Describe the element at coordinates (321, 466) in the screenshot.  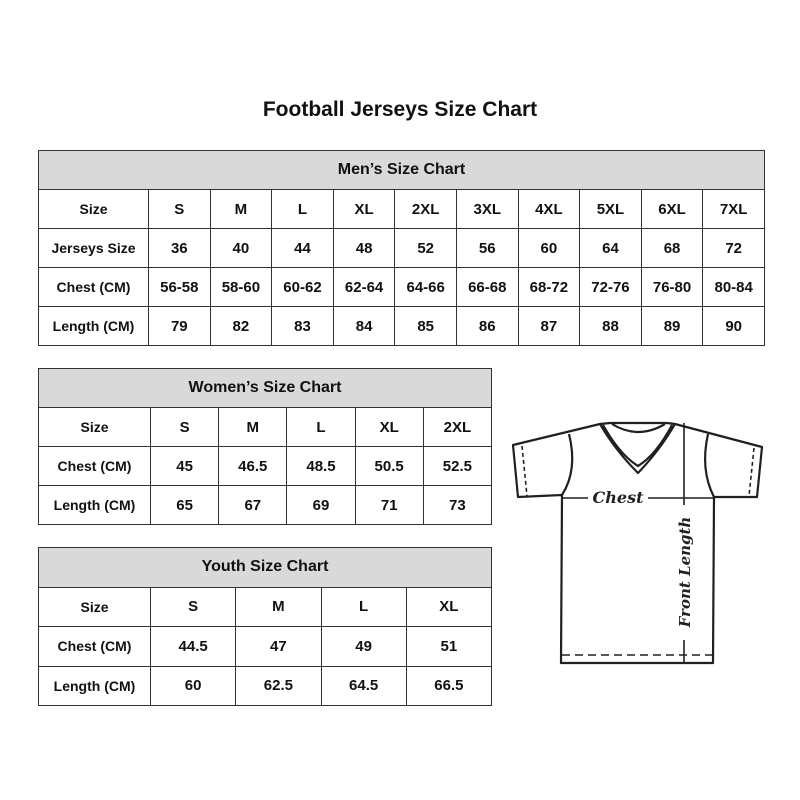
I see `table-cell: 48.5` at that location.